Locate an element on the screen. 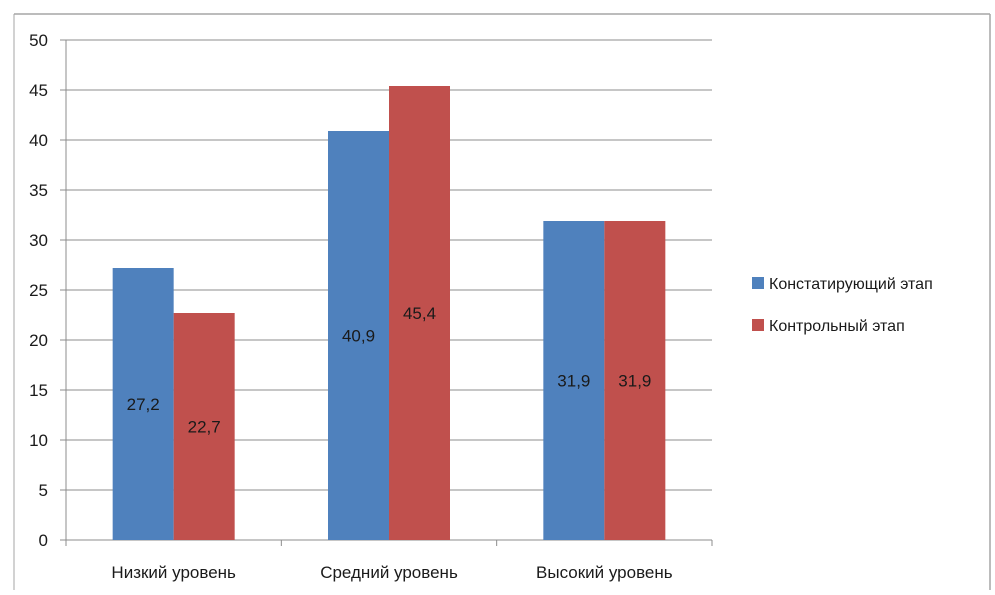 This screenshot has width=995, height=595. legend-label: Контрольный этап is located at coordinates (837, 326).